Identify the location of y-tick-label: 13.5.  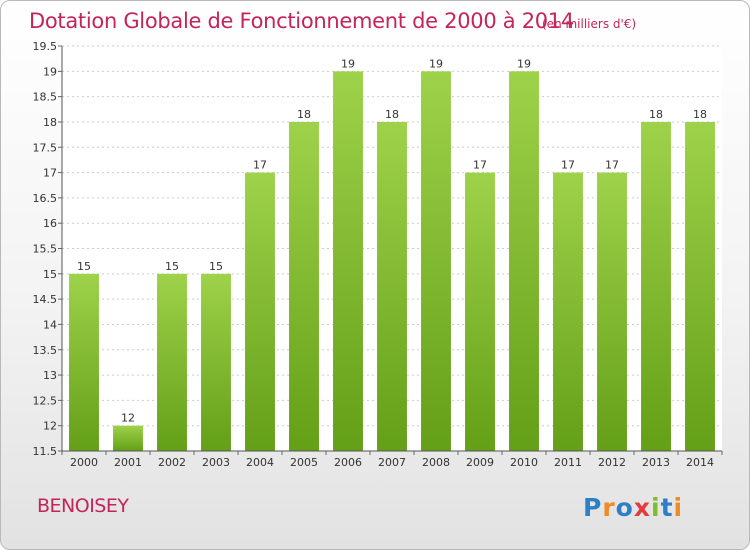
(45, 350).